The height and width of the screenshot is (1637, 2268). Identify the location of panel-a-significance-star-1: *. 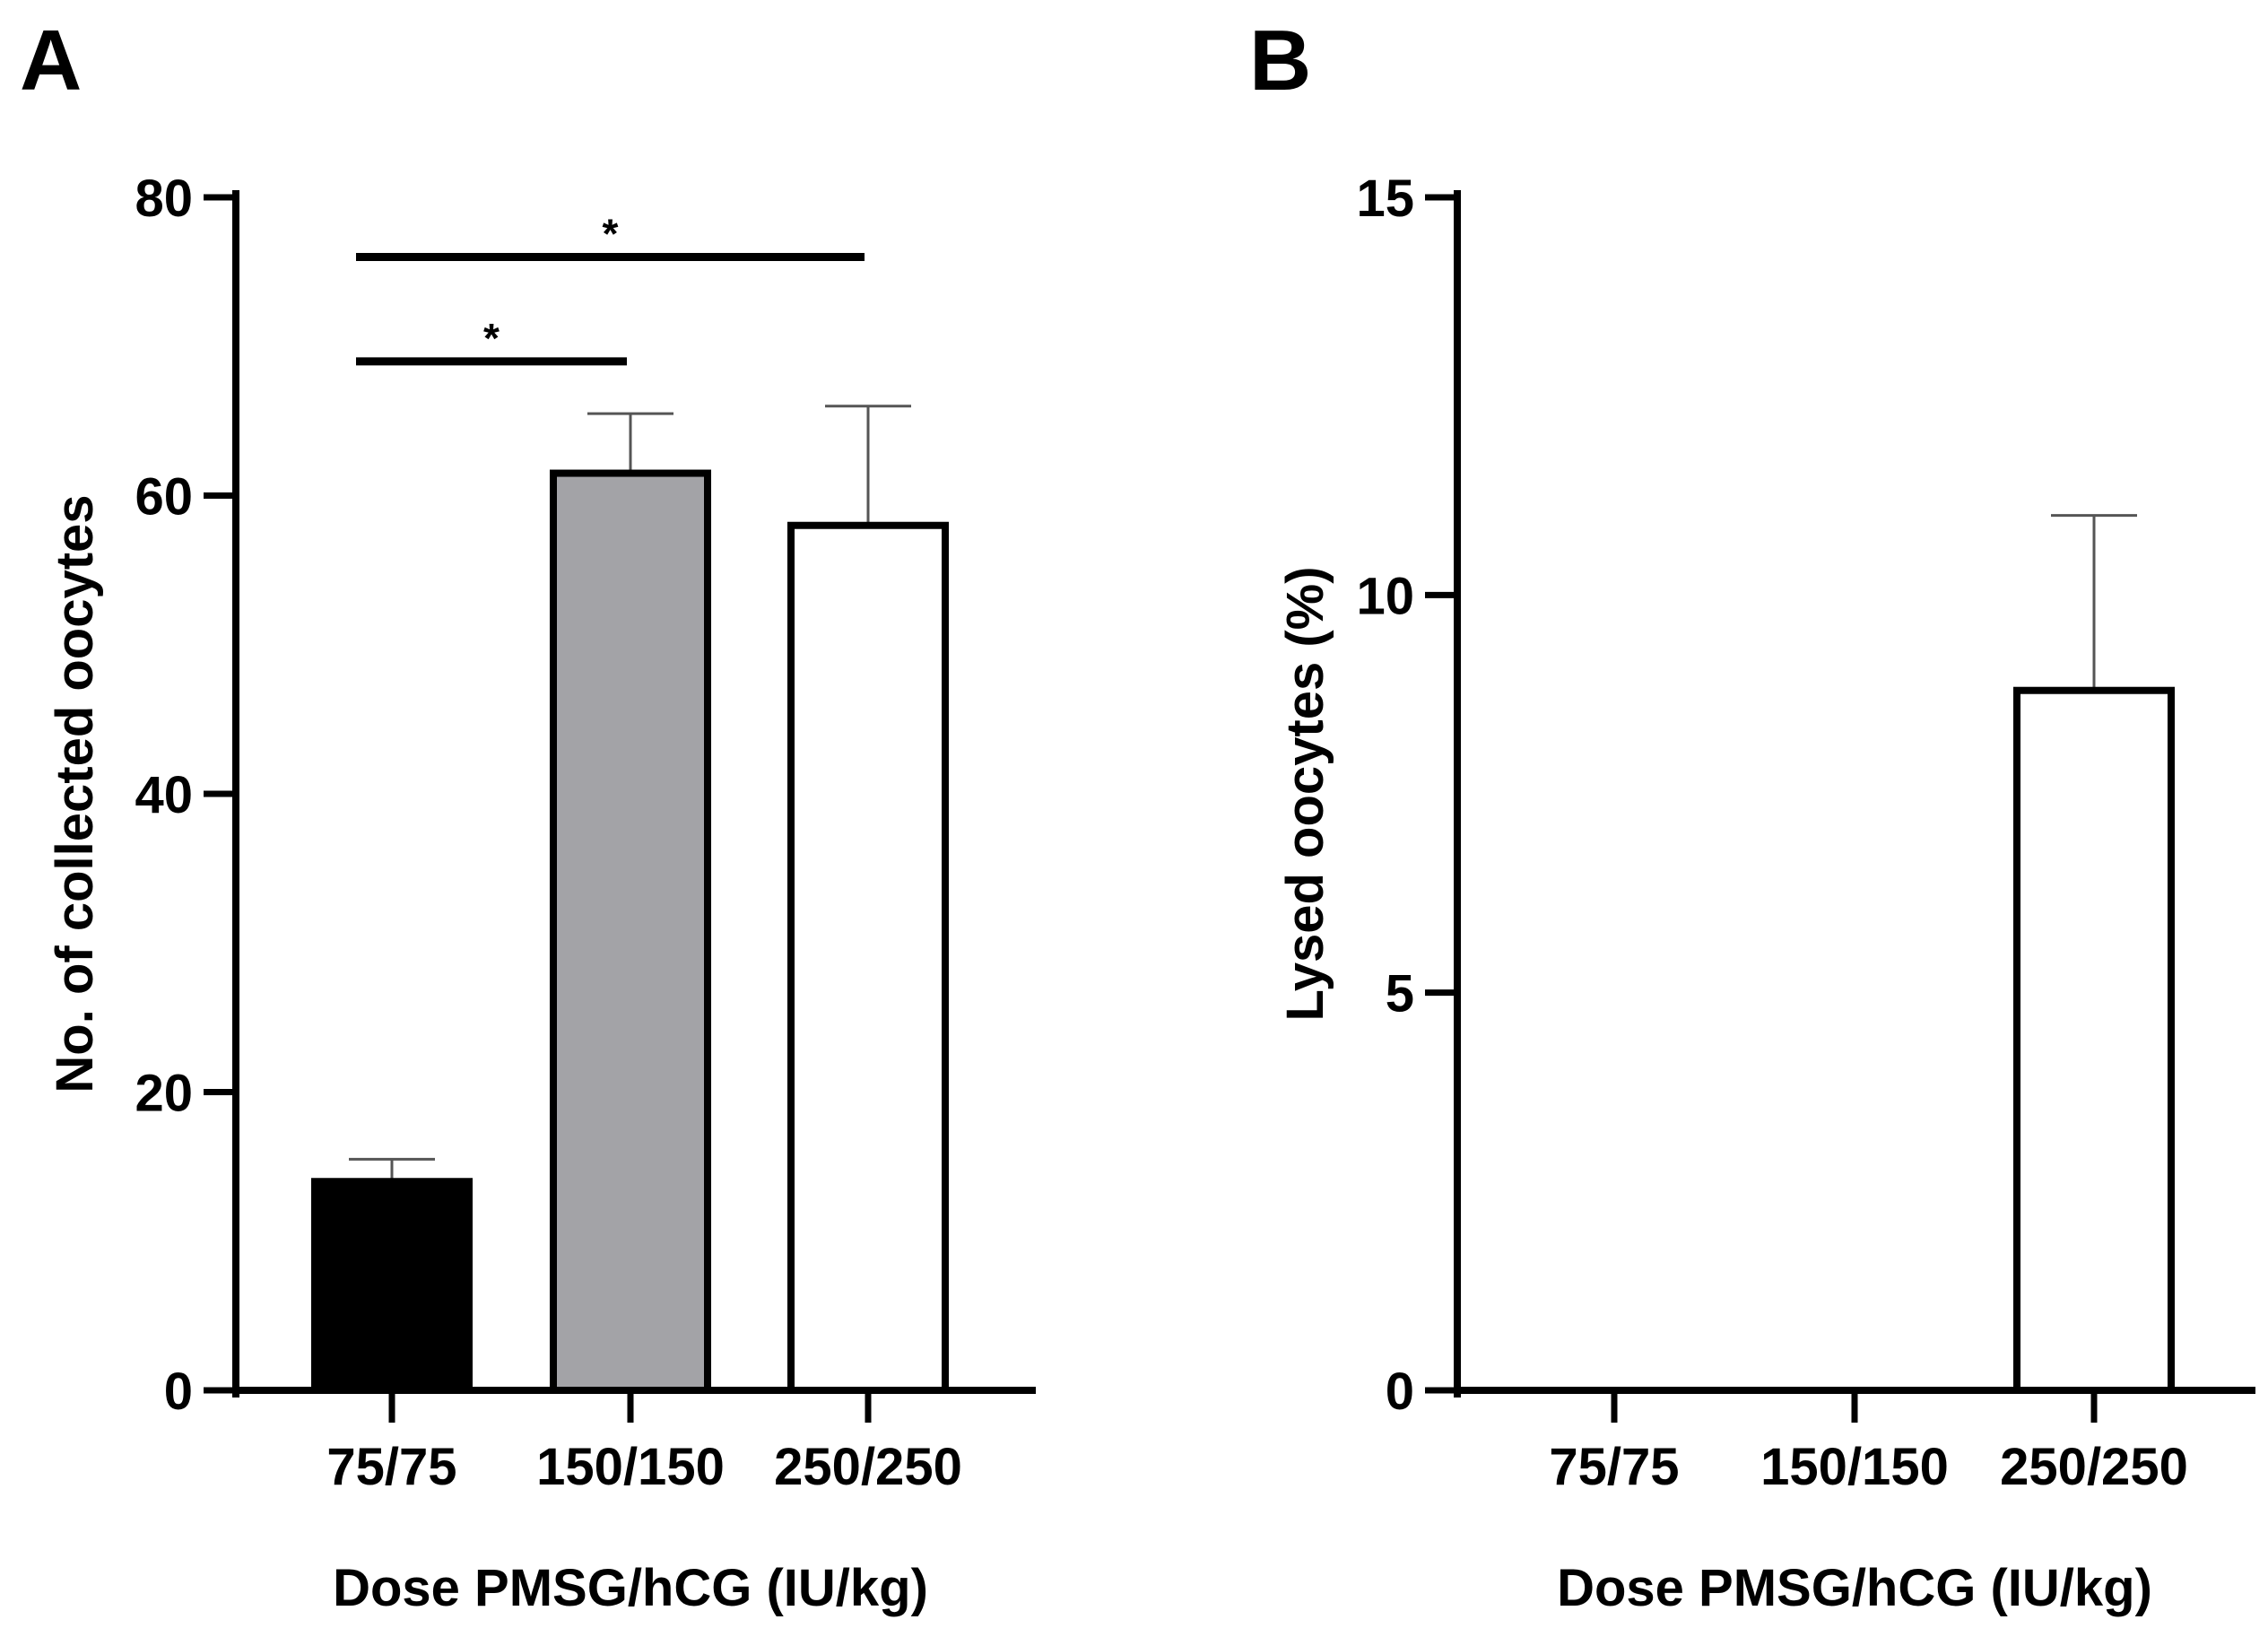
(611, 234).